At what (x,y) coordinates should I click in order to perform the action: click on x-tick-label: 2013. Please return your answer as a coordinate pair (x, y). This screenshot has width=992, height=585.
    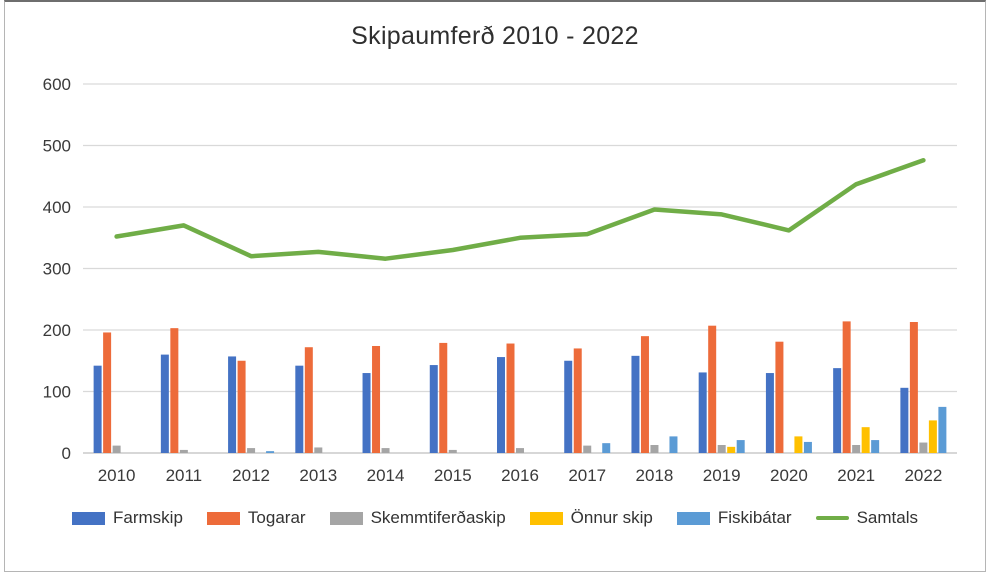
    Looking at the image, I should click on (318, 475).